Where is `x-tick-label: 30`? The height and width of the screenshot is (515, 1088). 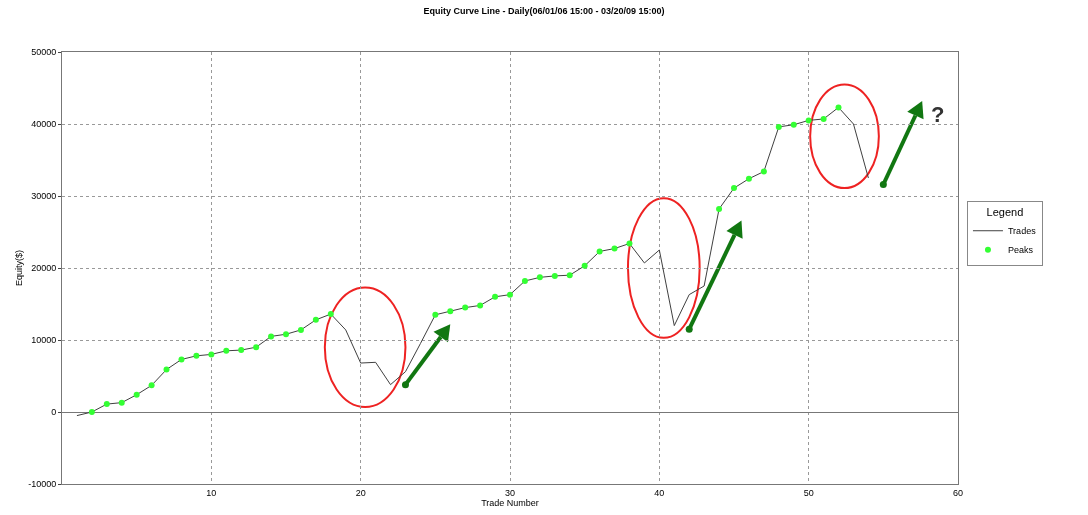
x-tick-label: 30 is located at coordinates (510, 492).